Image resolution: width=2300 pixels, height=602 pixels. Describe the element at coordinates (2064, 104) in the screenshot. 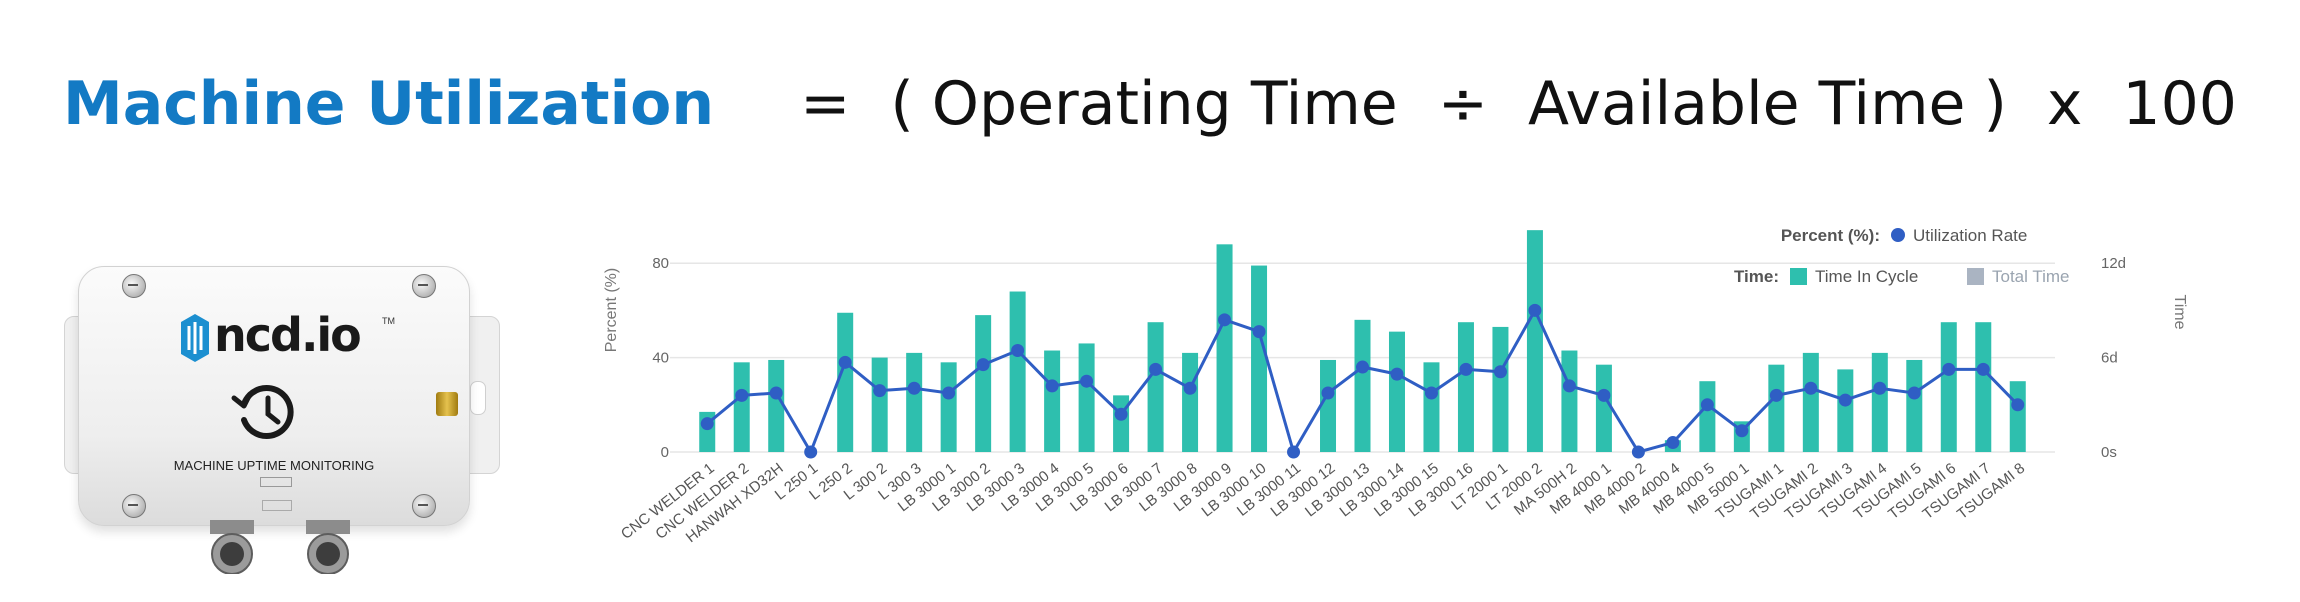

I see `times-sign: x` at that location.